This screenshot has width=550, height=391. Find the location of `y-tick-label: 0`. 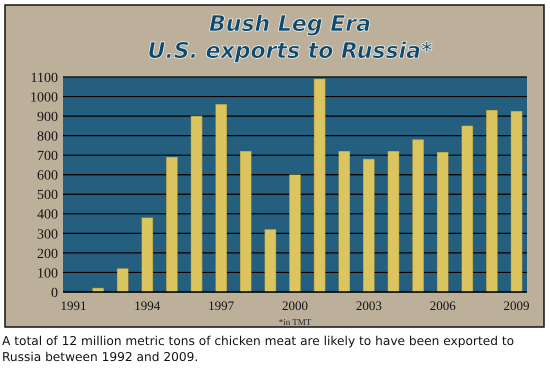

y-tick-label: 0 is located at coordinates (54, 293).